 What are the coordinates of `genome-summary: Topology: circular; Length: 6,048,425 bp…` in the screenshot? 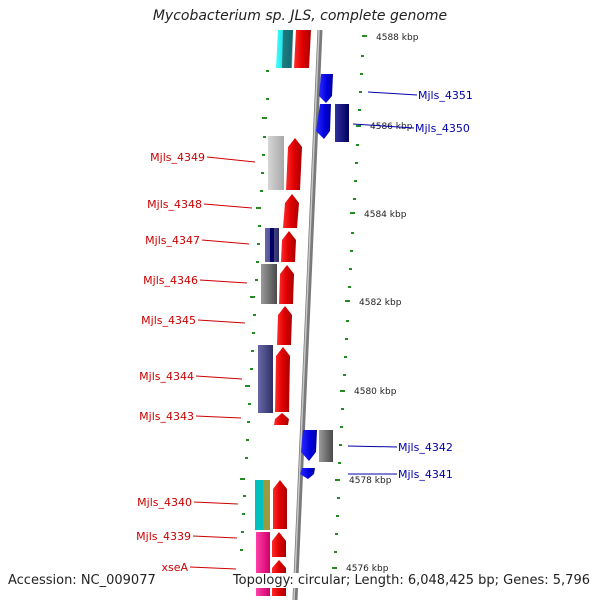 It's located at (411, 580).